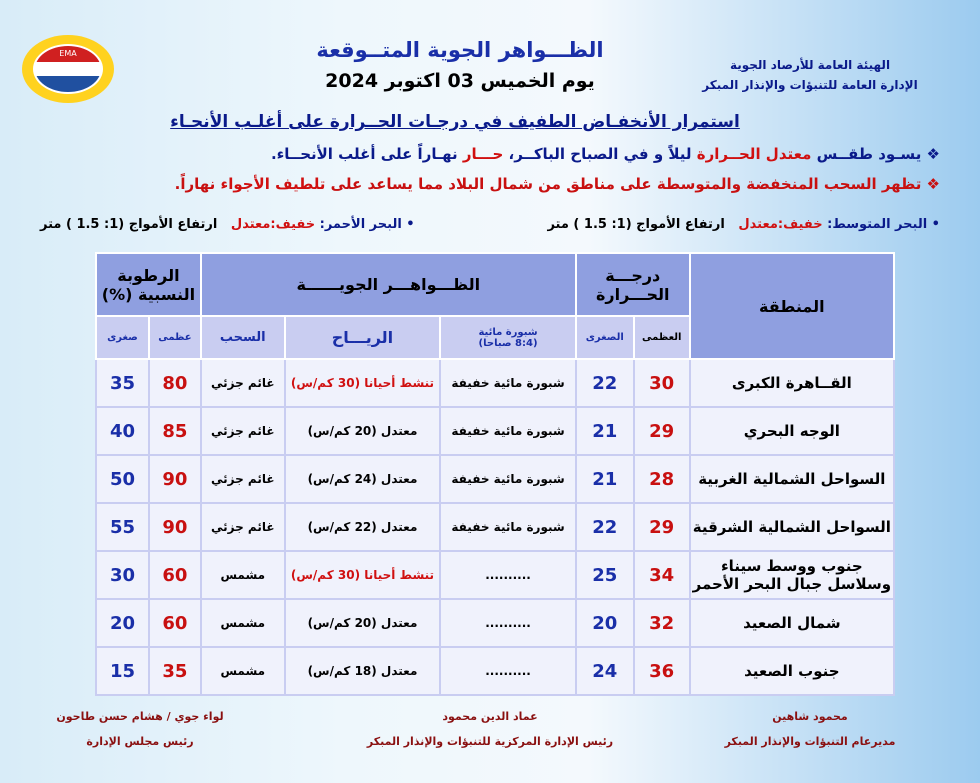  I want to click on text: تلطيف الأجواء, so click(273, 184).